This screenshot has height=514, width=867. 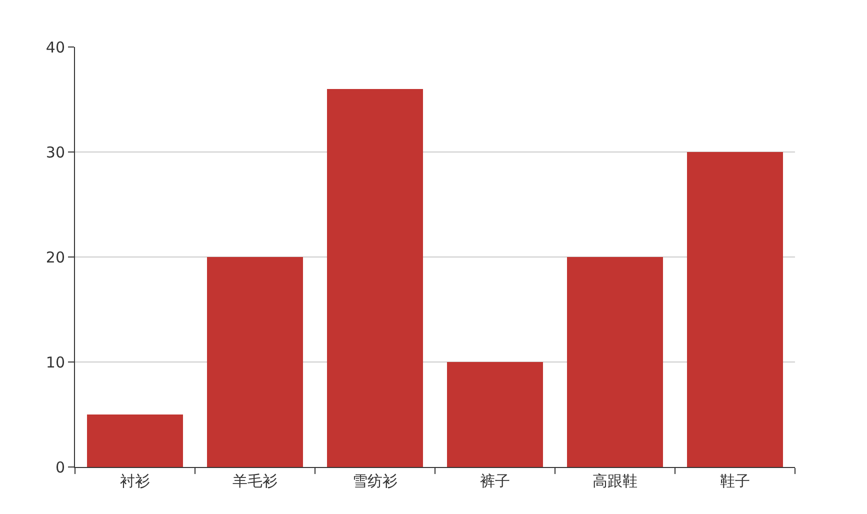 What do you see at coordinates (60, 467) in the screenshot?
I see `y-tick-label: 0` at bounding box center [60, 467].